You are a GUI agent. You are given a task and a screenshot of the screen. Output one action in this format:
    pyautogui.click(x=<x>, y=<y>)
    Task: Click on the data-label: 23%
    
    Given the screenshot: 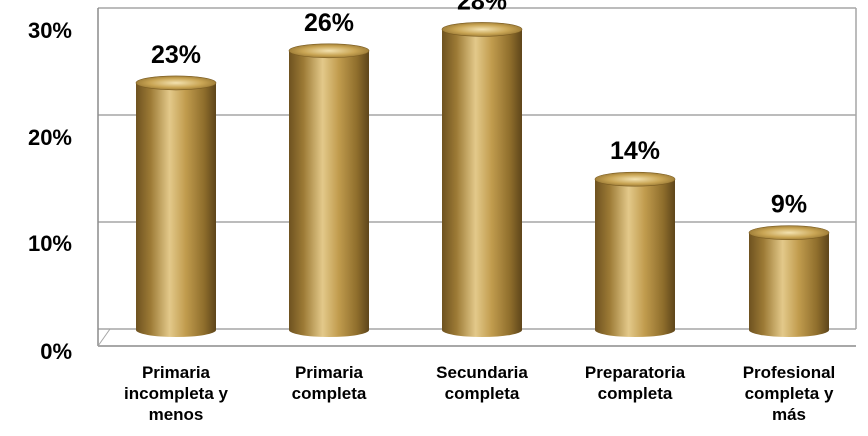 What is the action you would take?
    pyautogui.click(x=176, y=55)
    